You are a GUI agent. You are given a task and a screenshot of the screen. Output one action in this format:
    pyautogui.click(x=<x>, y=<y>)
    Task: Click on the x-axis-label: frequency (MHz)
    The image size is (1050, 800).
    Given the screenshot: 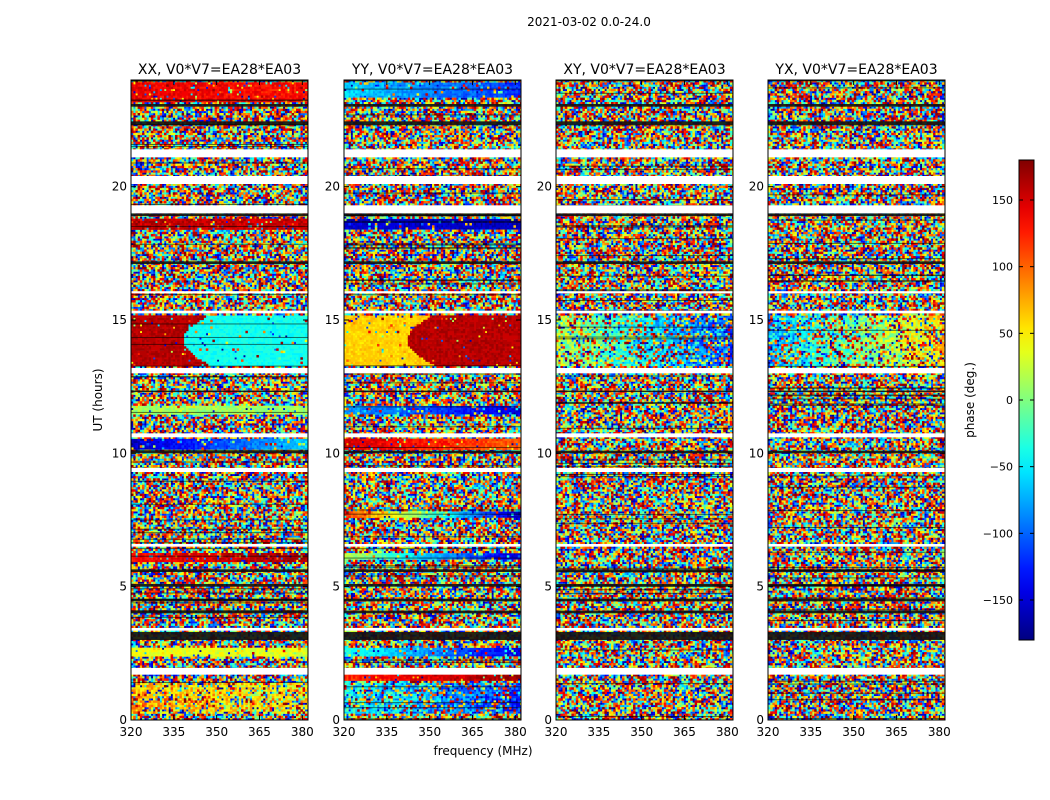 What is the action you would take?
    pyautogui.click(x=482, y=751)
    